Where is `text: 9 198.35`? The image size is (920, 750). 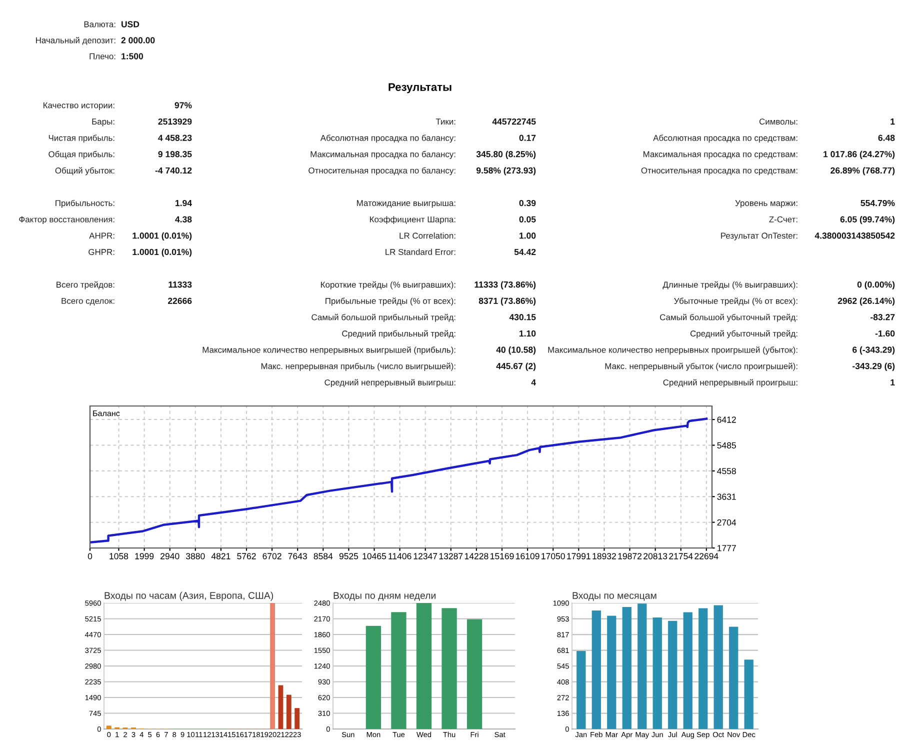 text: 9 198.35 is located at coordinates (175, 154).